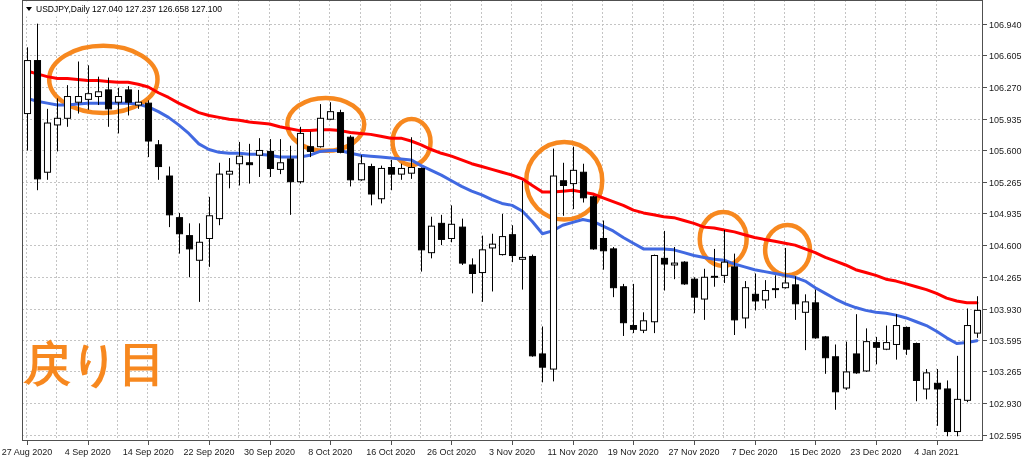  Describe the element at coordinates (1005, 182) in the screenshot. I see `y-tick-label: 105.265` at that location.